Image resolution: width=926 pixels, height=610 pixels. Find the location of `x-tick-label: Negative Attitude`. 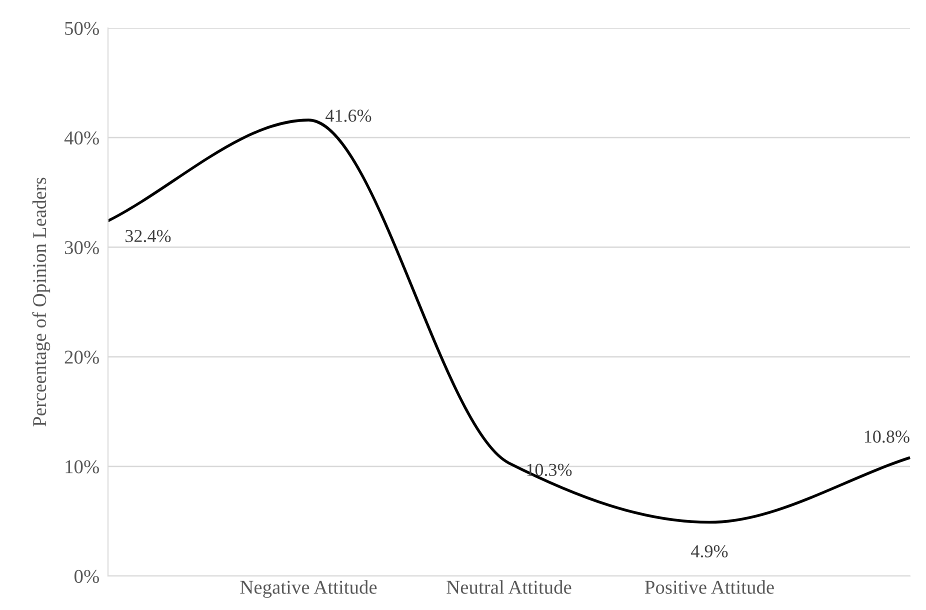

x-tick-label: Negative Attitude is located at coordinates (308, 589).